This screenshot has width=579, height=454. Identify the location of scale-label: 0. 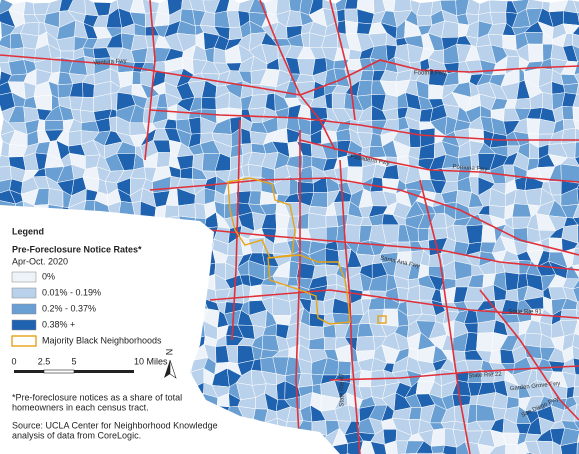
(13, 361).